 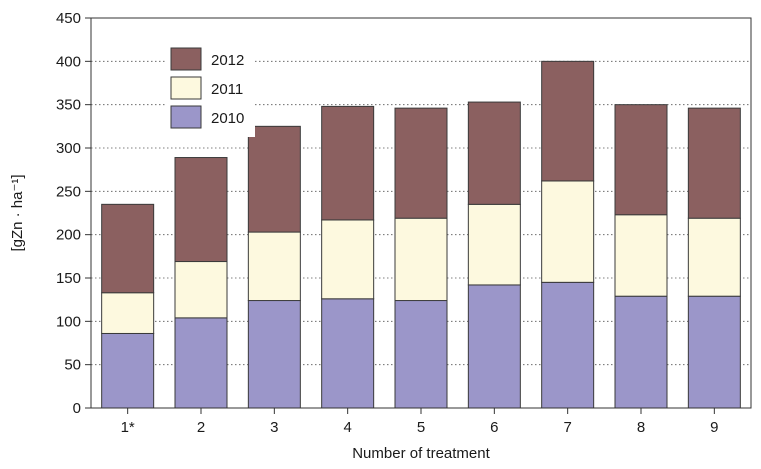 What do you see at coordinates (227, 118) in the screenshot?
I see `legend-label-2010: 2010` at bounding box center [227, 118].